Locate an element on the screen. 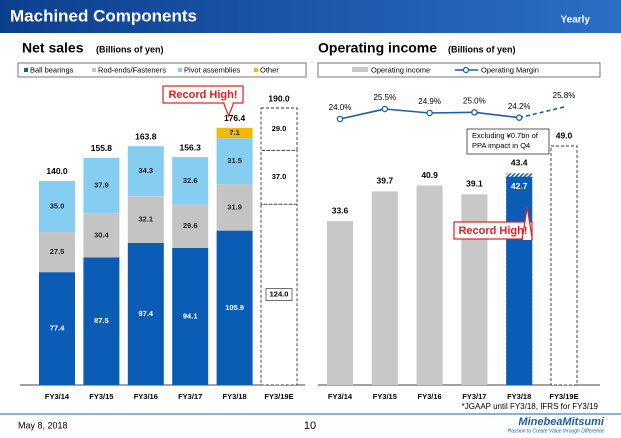 This screenshot has width=621, height=438. bar-label: 39.1 is located at coordinates (474, 184).